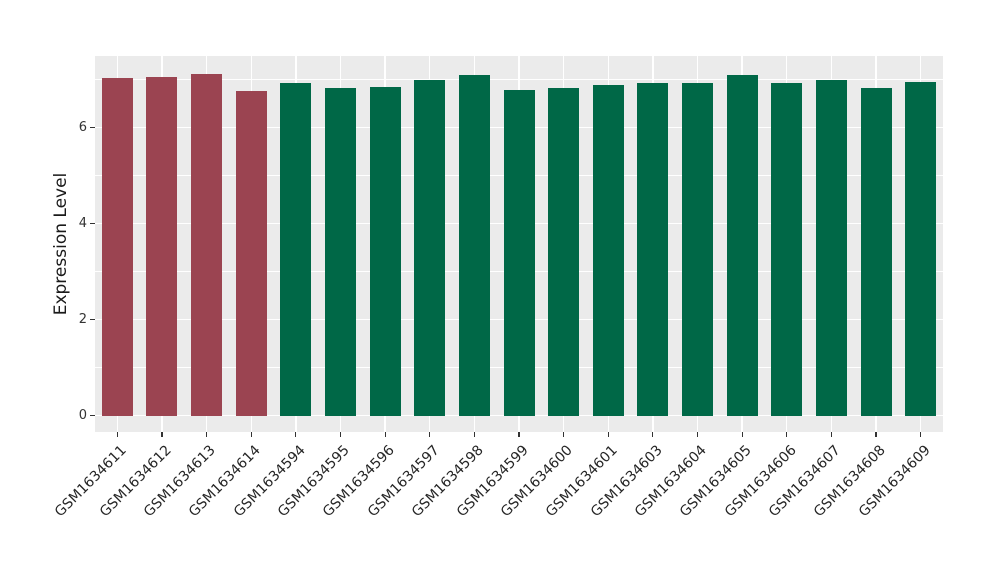 The height and width of the screenshot is (580, 1000). What do you see at coordinates (697, 434) in the screenshot?
I see `x-tick-GSM1634604` at bounding box center [697, 434].